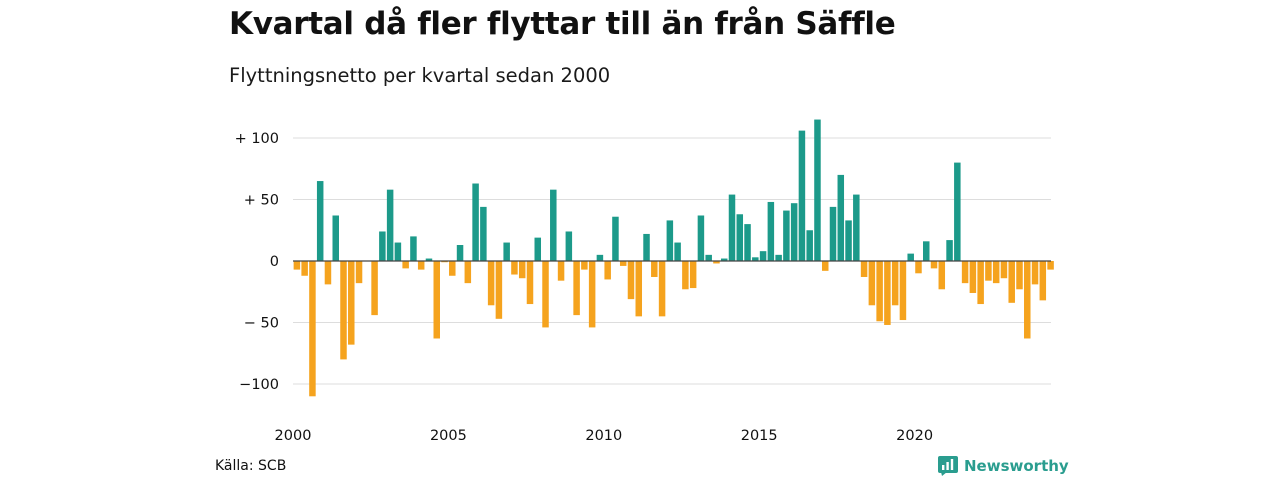 Image resolution: width=1280 pixels, height=480 pixels. What do you see at coordinates (914, 436) in the screenshot?
I see `x-tick-label: 2020` at bounding box center [914, 436].